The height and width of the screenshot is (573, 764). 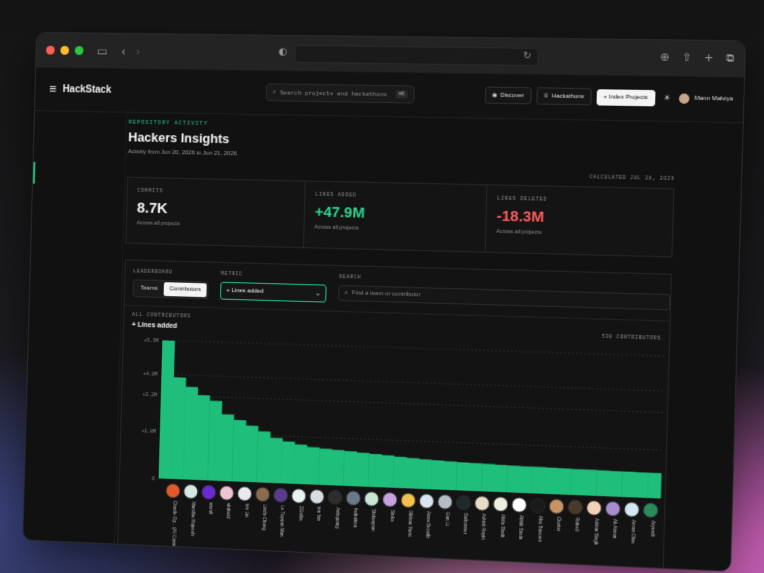 What do you see at coordinates (273, 292) in the screenshot?
I see `metric-select: + Lines added ⌄` at bounding box center [273, 292].